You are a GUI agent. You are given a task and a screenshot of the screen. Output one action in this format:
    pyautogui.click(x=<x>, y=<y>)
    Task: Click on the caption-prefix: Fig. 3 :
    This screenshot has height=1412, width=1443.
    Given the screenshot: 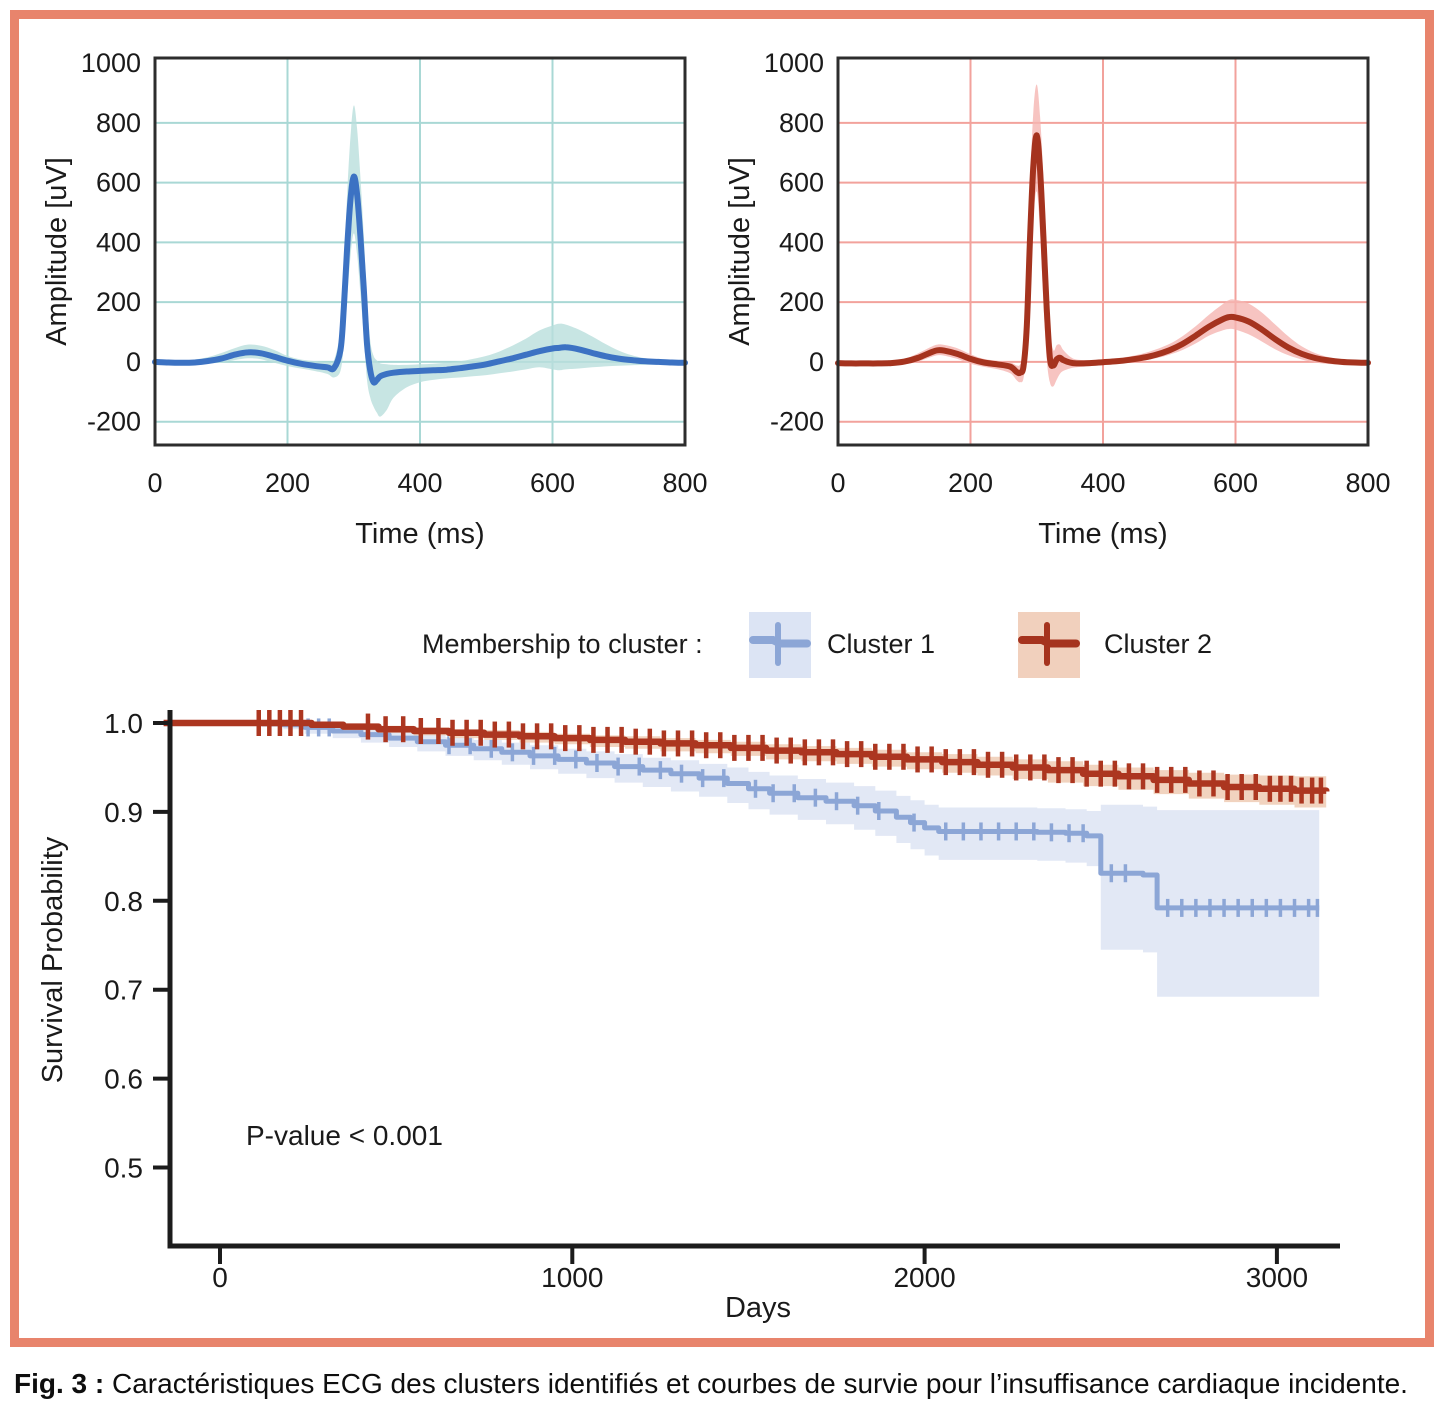 What is the action you would take?
    pyautogui.click(x=59, y=1383)
    